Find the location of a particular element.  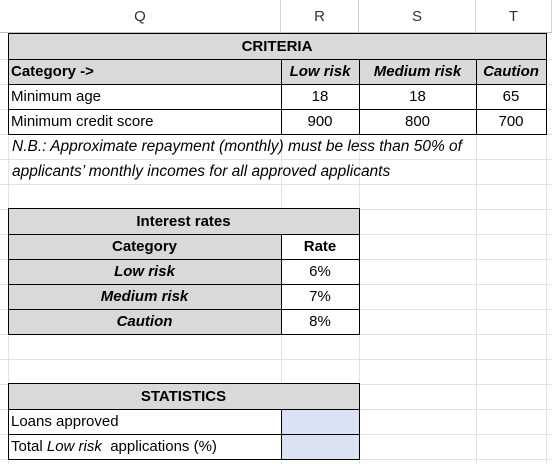

criteria-credit-caution: 700 is located at coordinates (511, 121).